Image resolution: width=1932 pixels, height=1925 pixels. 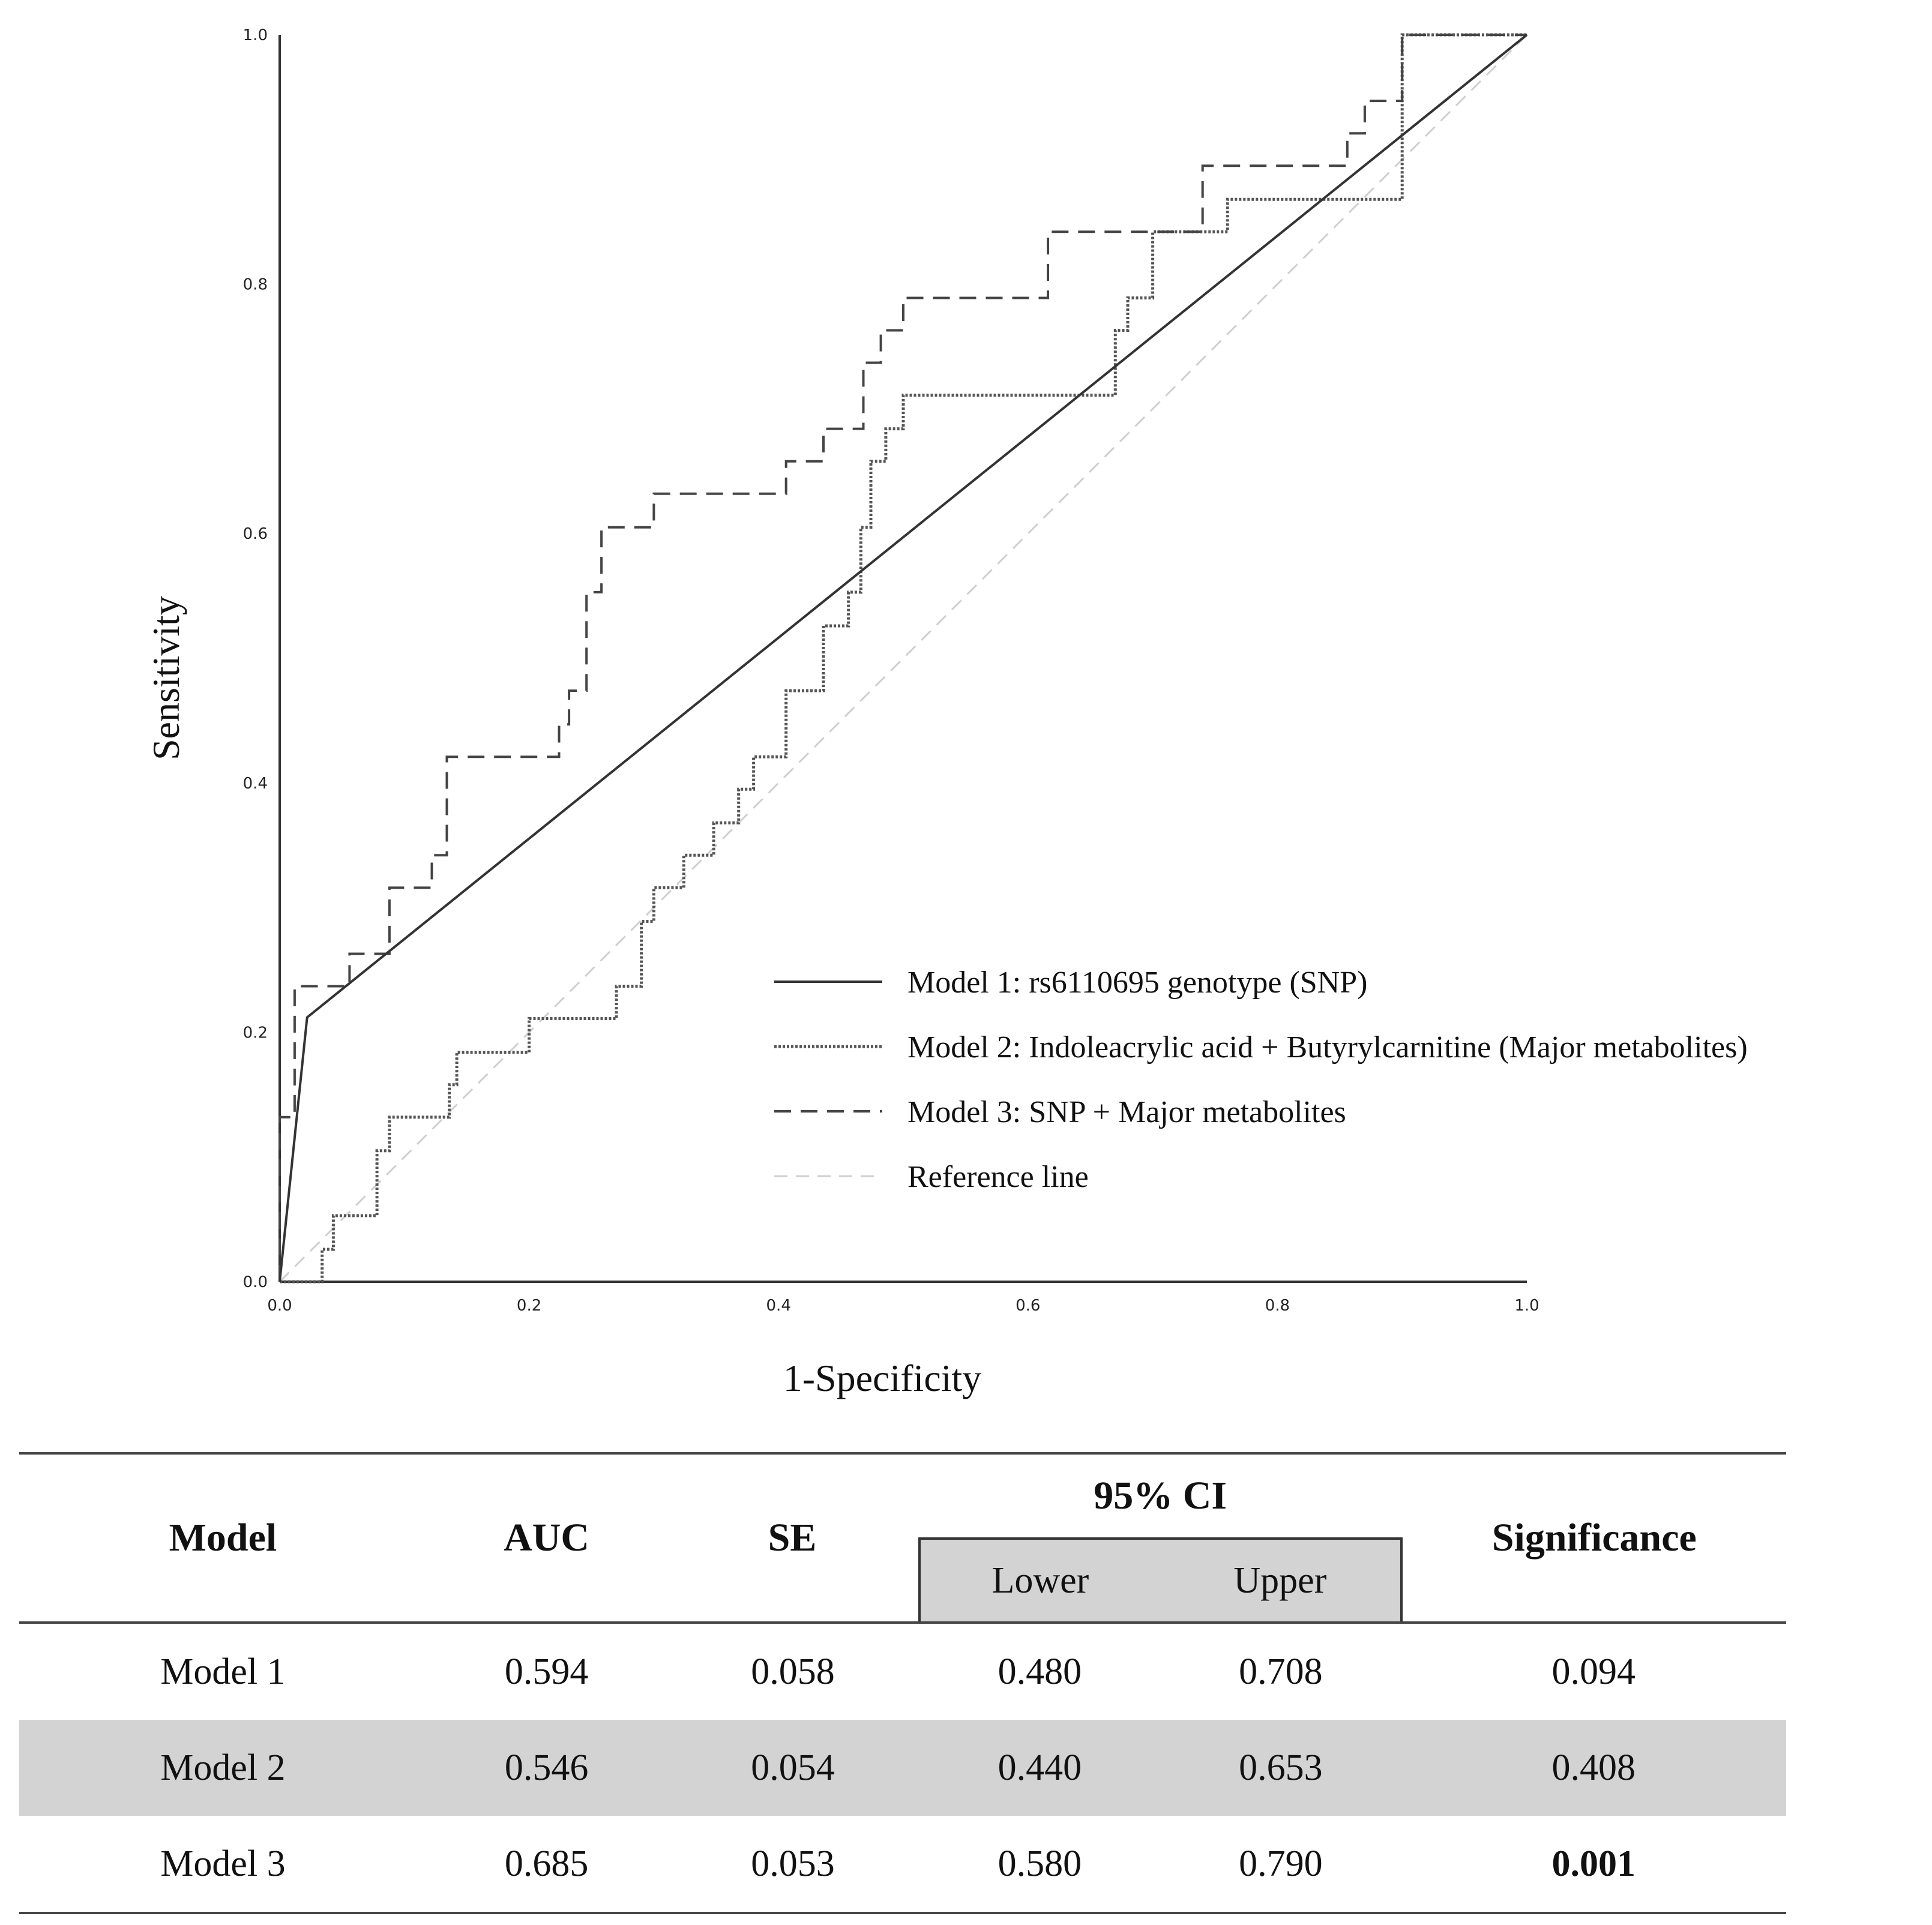 I want to click on table-row: Model 3 0.685 0.053 0.580 0.790 0.001, so click(x=902, y=1865).